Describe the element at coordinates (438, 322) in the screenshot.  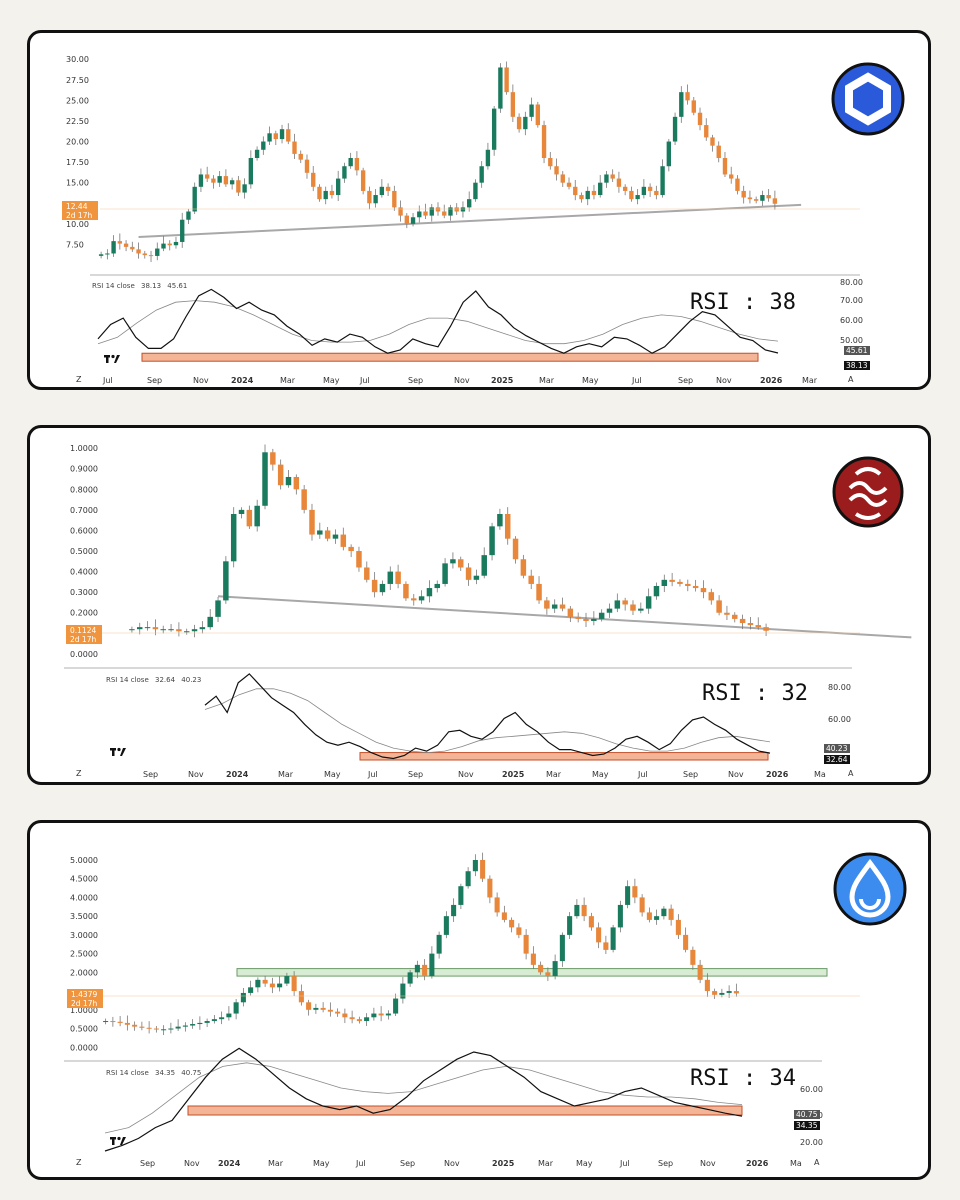
I see `rsi-ma-line` at that location.